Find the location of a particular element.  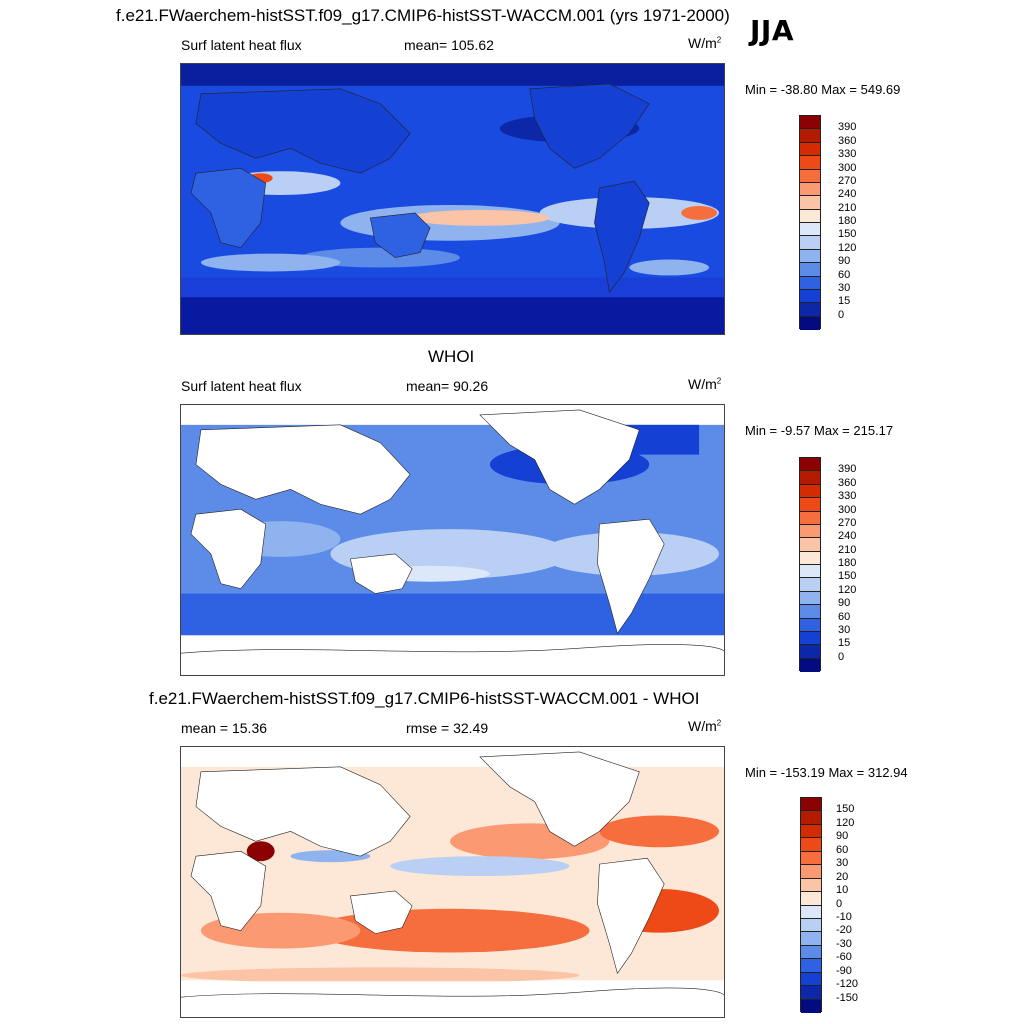

colorbar-tick-label: 10 is located at coordinates (842, 890).